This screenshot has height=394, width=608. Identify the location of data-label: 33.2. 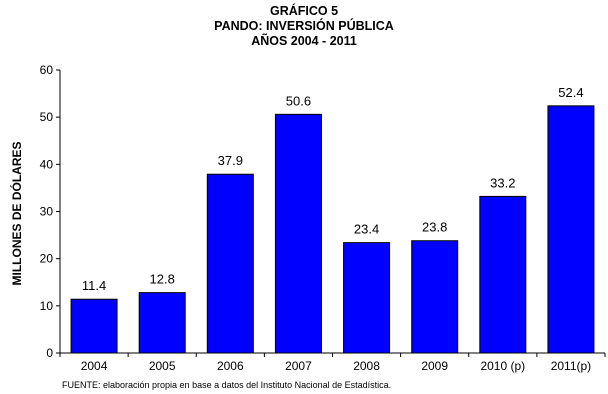
(502, 182).